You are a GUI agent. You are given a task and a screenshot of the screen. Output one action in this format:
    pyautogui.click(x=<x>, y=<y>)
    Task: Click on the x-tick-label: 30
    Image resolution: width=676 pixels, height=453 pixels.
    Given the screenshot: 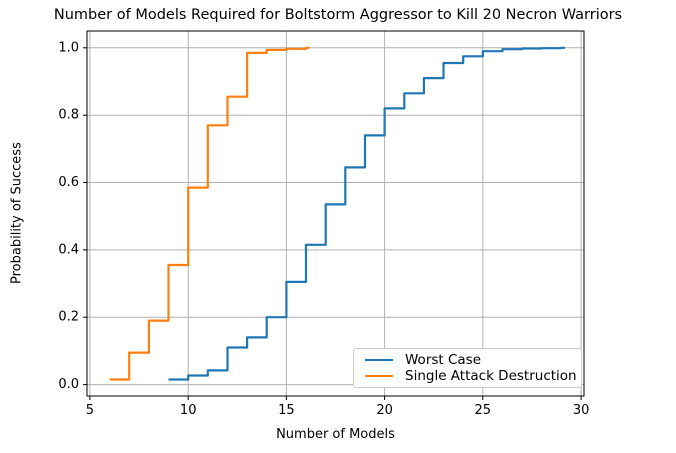 What is the action you would take?
    pyautogui.click(x=581, y=410)
    